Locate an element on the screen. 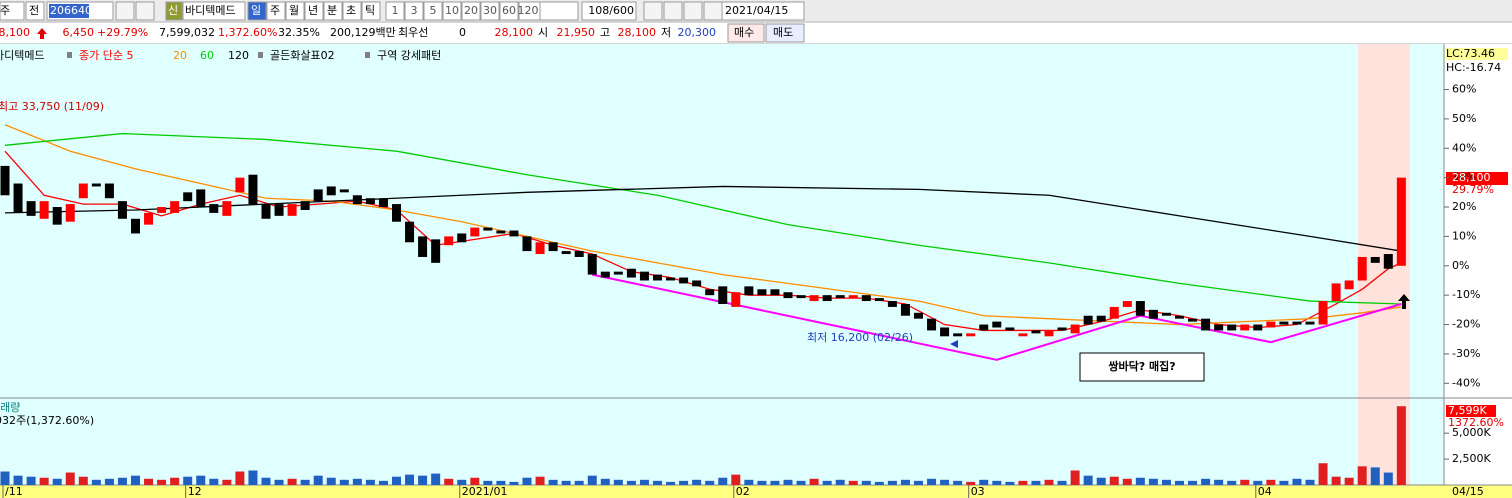 The height and width of the screenshot is (498, 1512). x-tick-label: 02 is located at coordinates (743, 491).